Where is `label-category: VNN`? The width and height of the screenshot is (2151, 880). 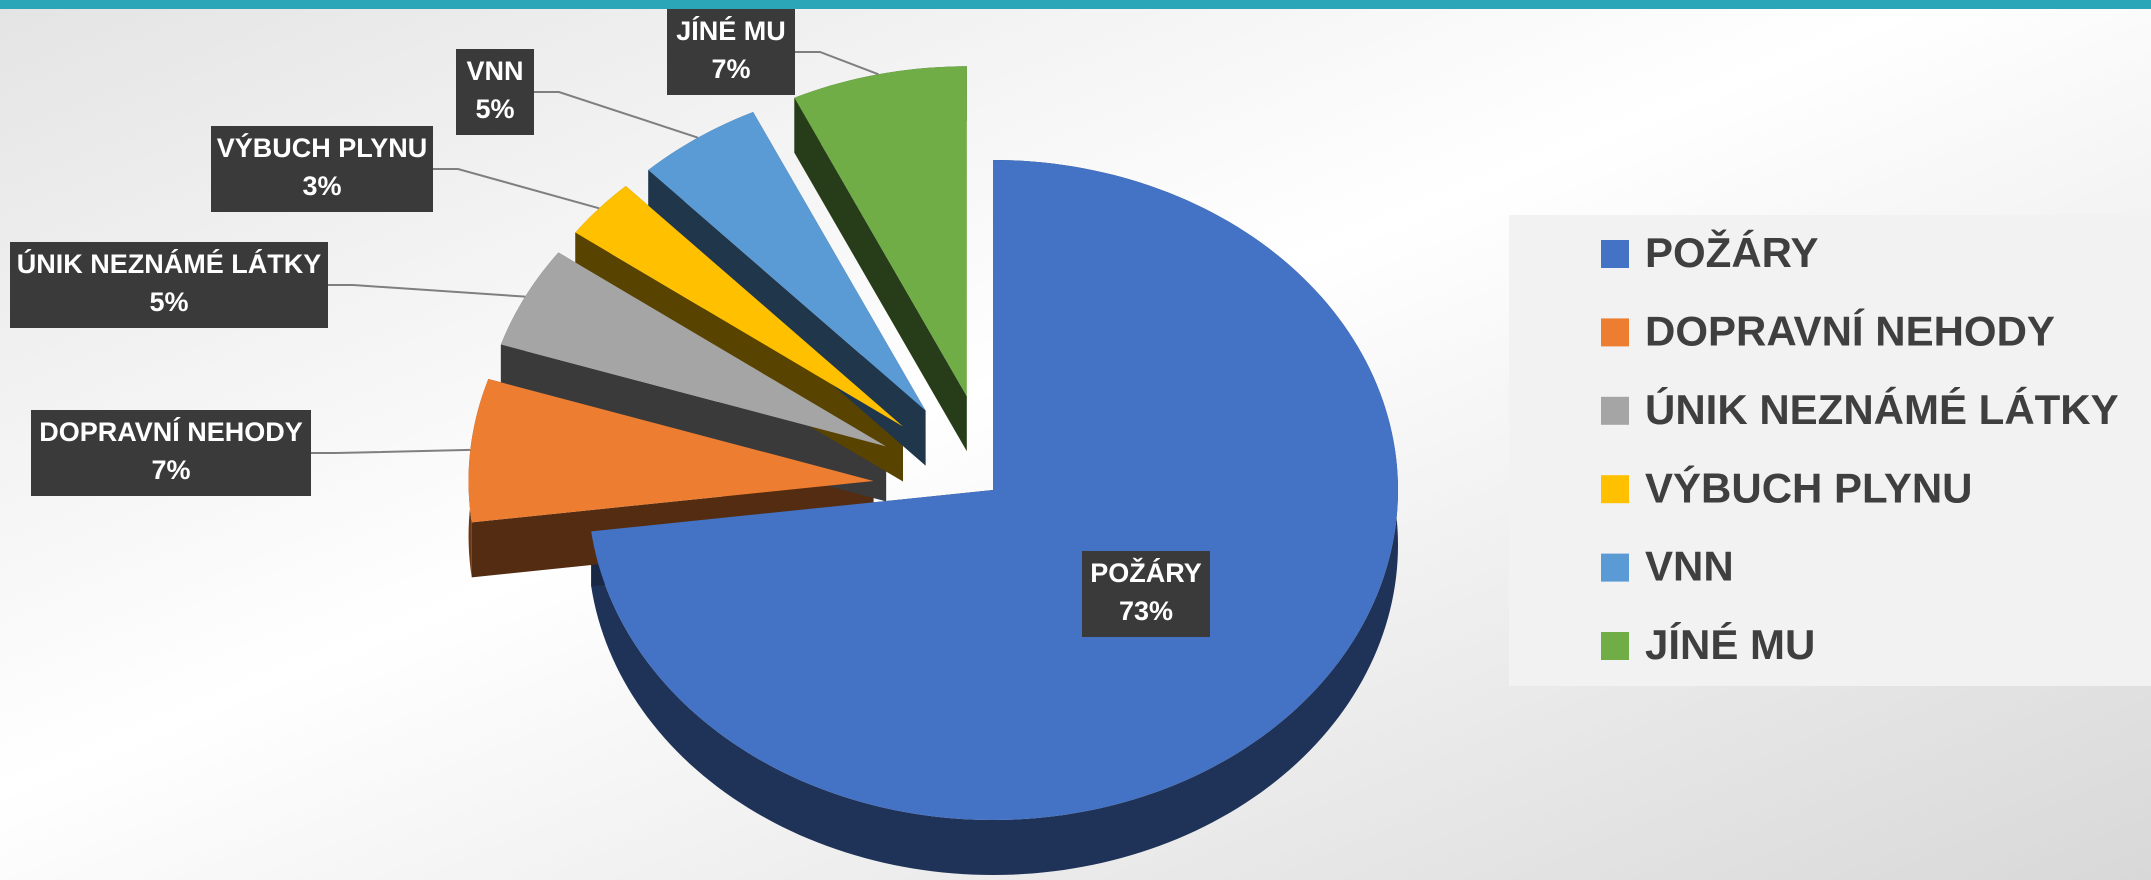 label-category: VNN is located at coordinates (494, 71).